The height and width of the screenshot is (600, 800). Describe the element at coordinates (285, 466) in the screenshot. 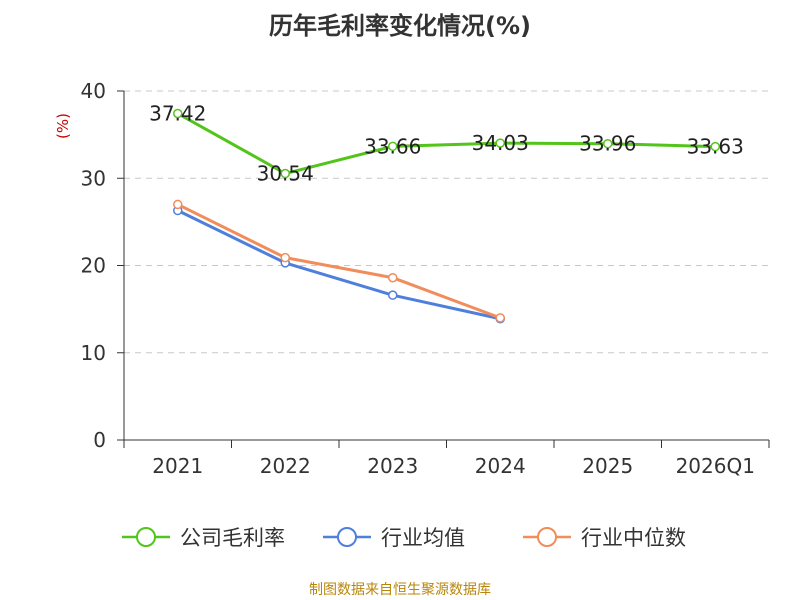

I see `x-tick-label: 2022` at that location.